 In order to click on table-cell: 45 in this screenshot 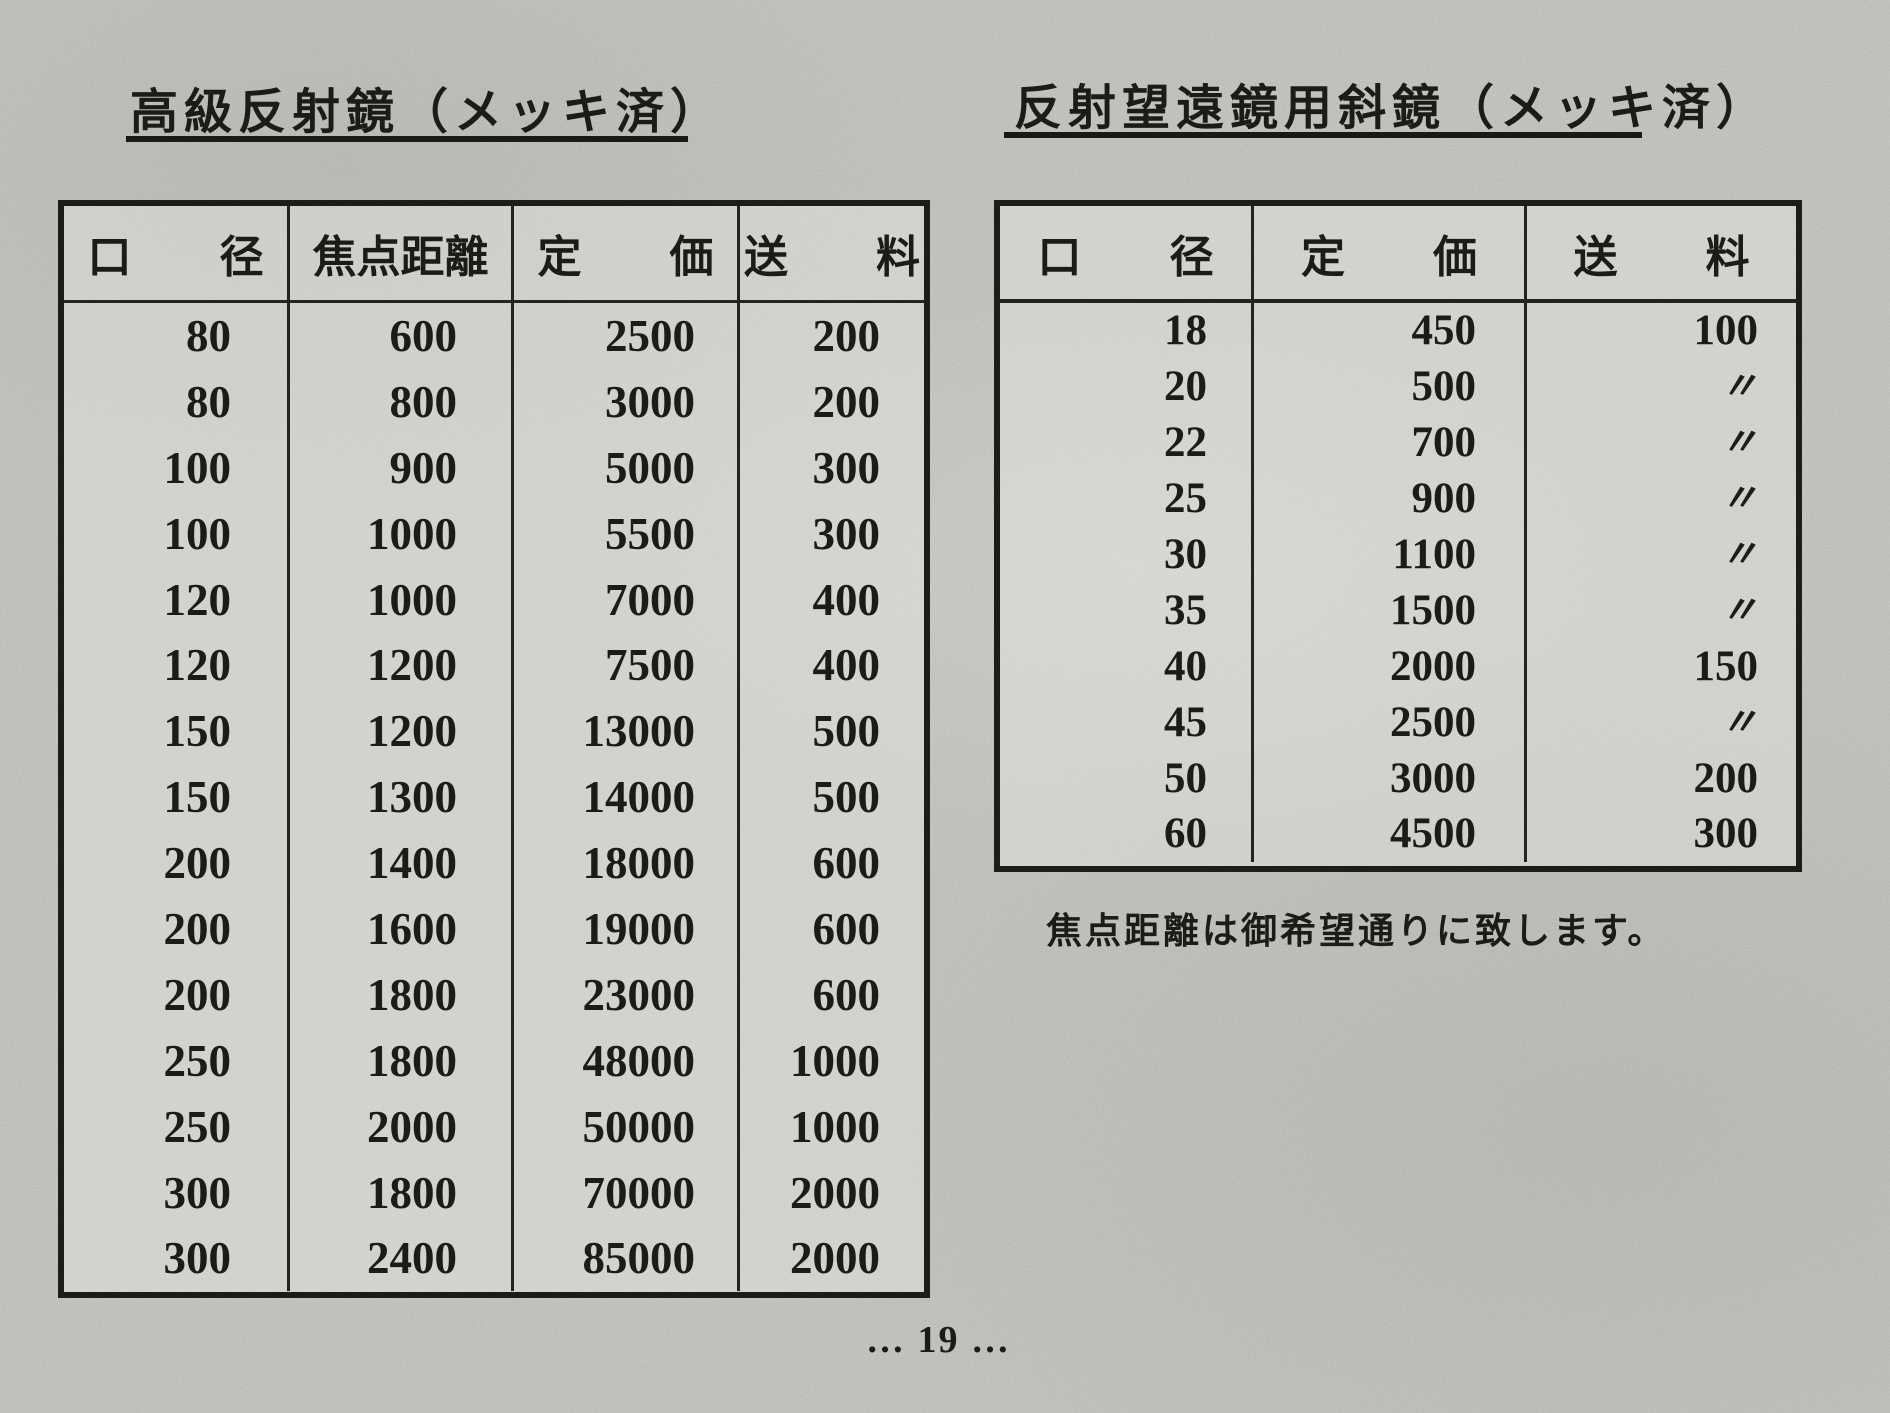, I will do `click(1127, 722)`.